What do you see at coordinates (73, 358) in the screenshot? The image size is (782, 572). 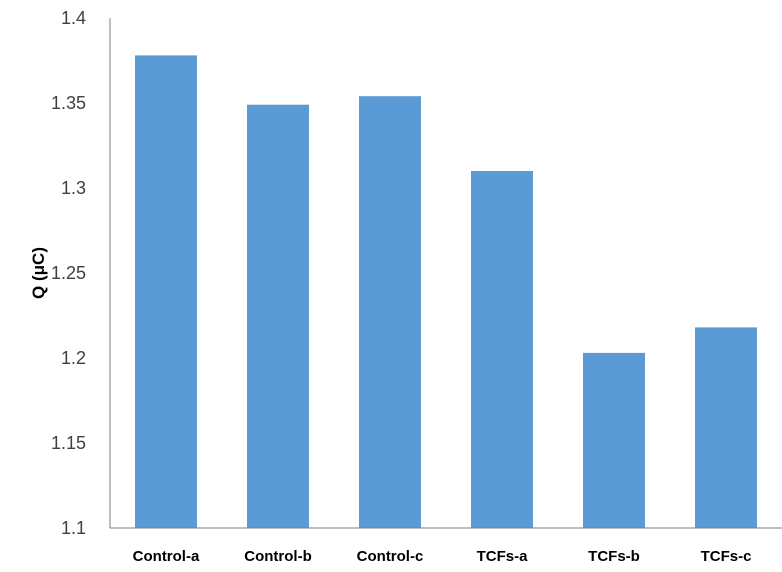 I see `y-tick-label: 1.2` at bounding box center [73, 358].